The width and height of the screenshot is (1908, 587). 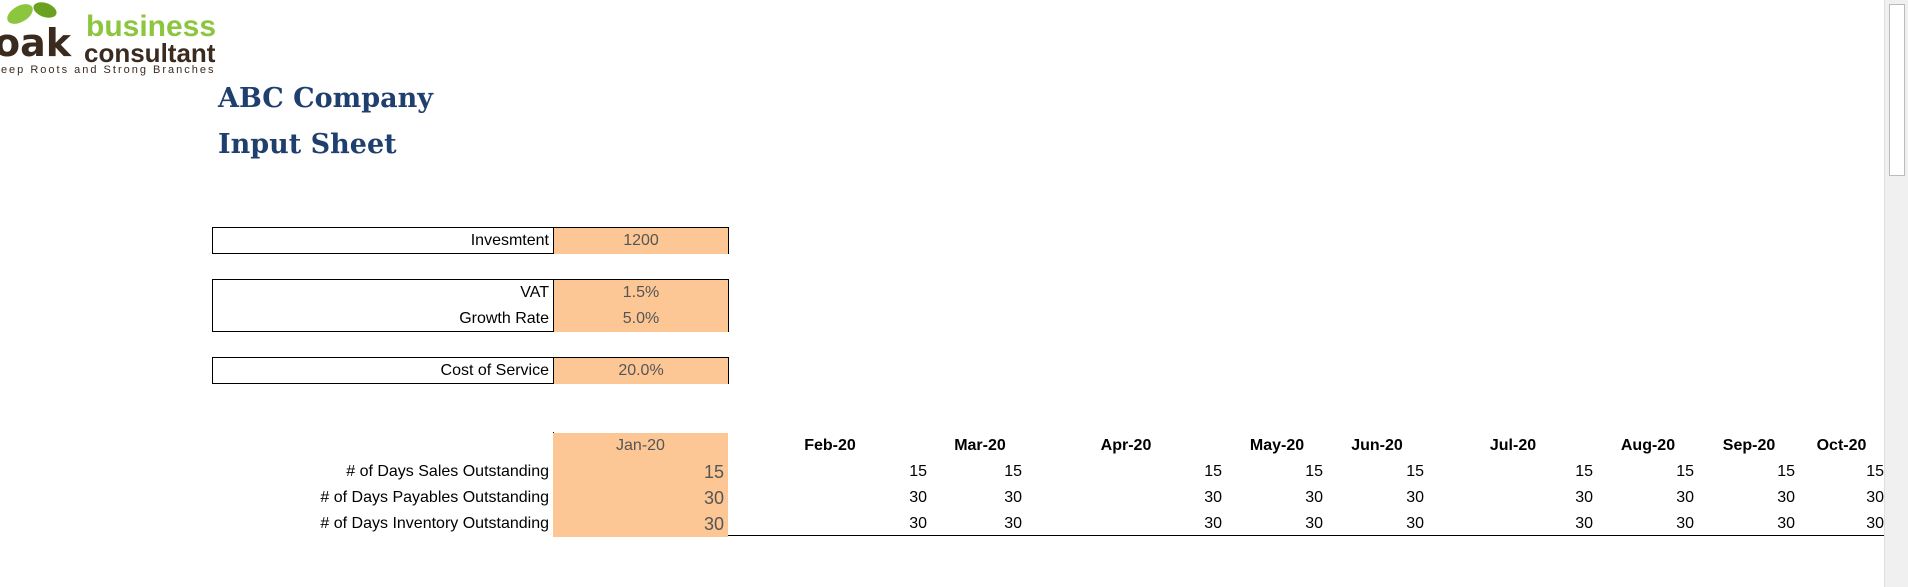 What do you see at coordinates (1648, 445) in the screenshot?
I see `month-header: Aug-20` at bounding box center [1648, 445].